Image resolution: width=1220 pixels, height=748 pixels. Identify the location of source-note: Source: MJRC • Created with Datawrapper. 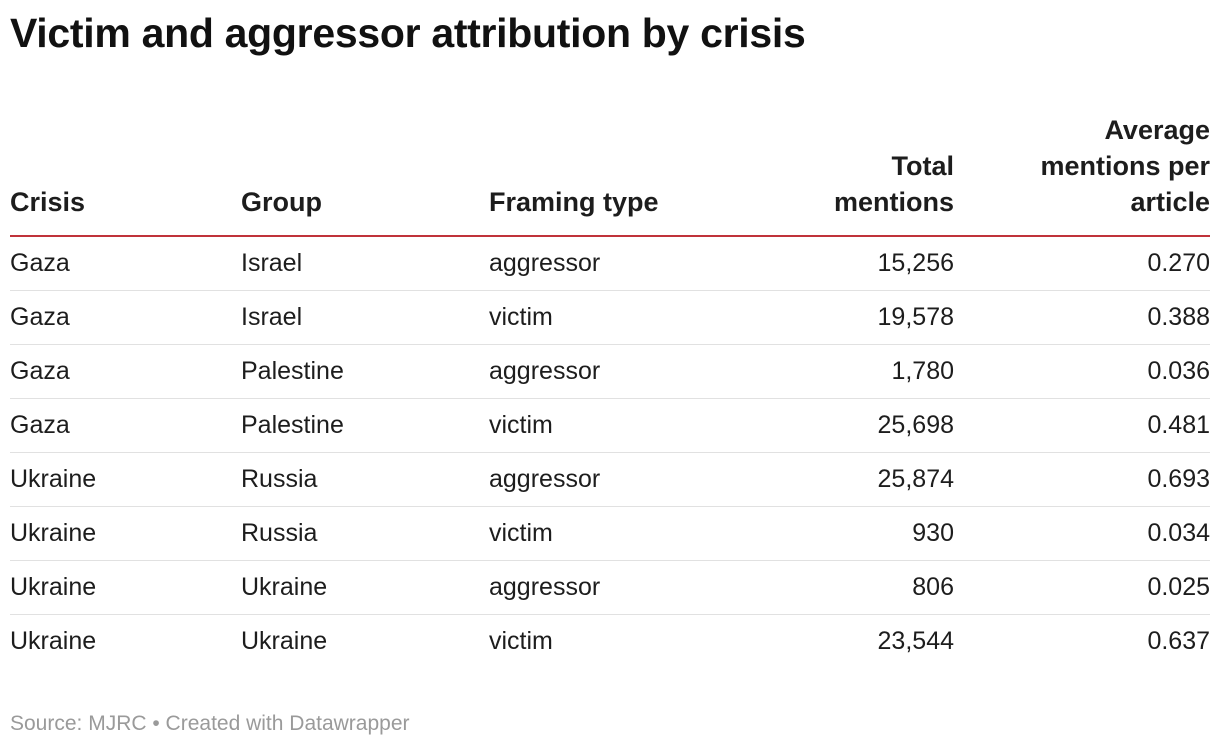
(210, 723).